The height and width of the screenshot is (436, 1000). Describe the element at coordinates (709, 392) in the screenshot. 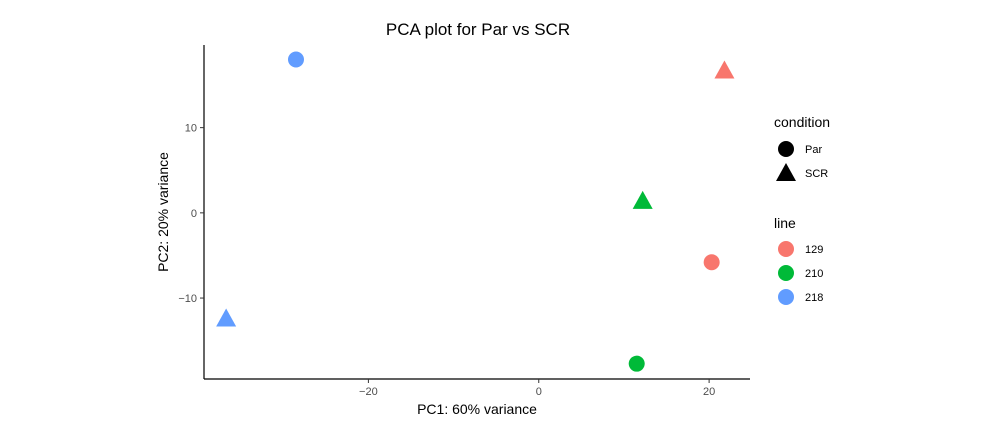

I see `x-tick-label: 20` at that location.